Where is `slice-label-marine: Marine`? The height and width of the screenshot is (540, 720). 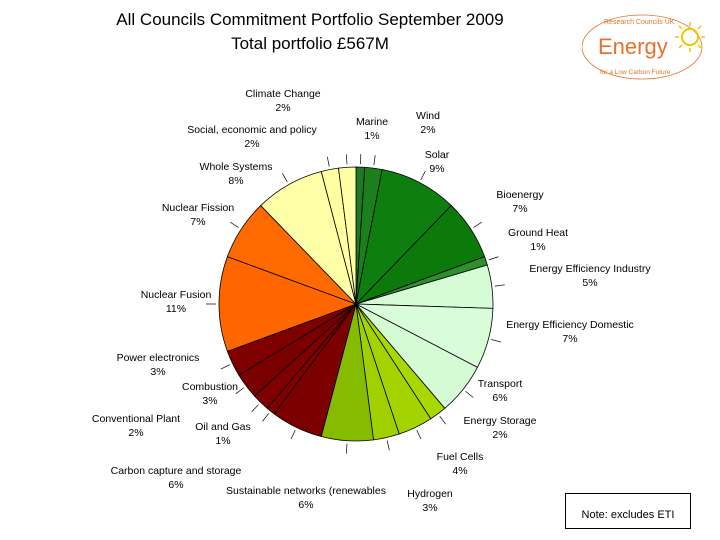 slice-label-marine: Marine is located at coordinates (372, 122).